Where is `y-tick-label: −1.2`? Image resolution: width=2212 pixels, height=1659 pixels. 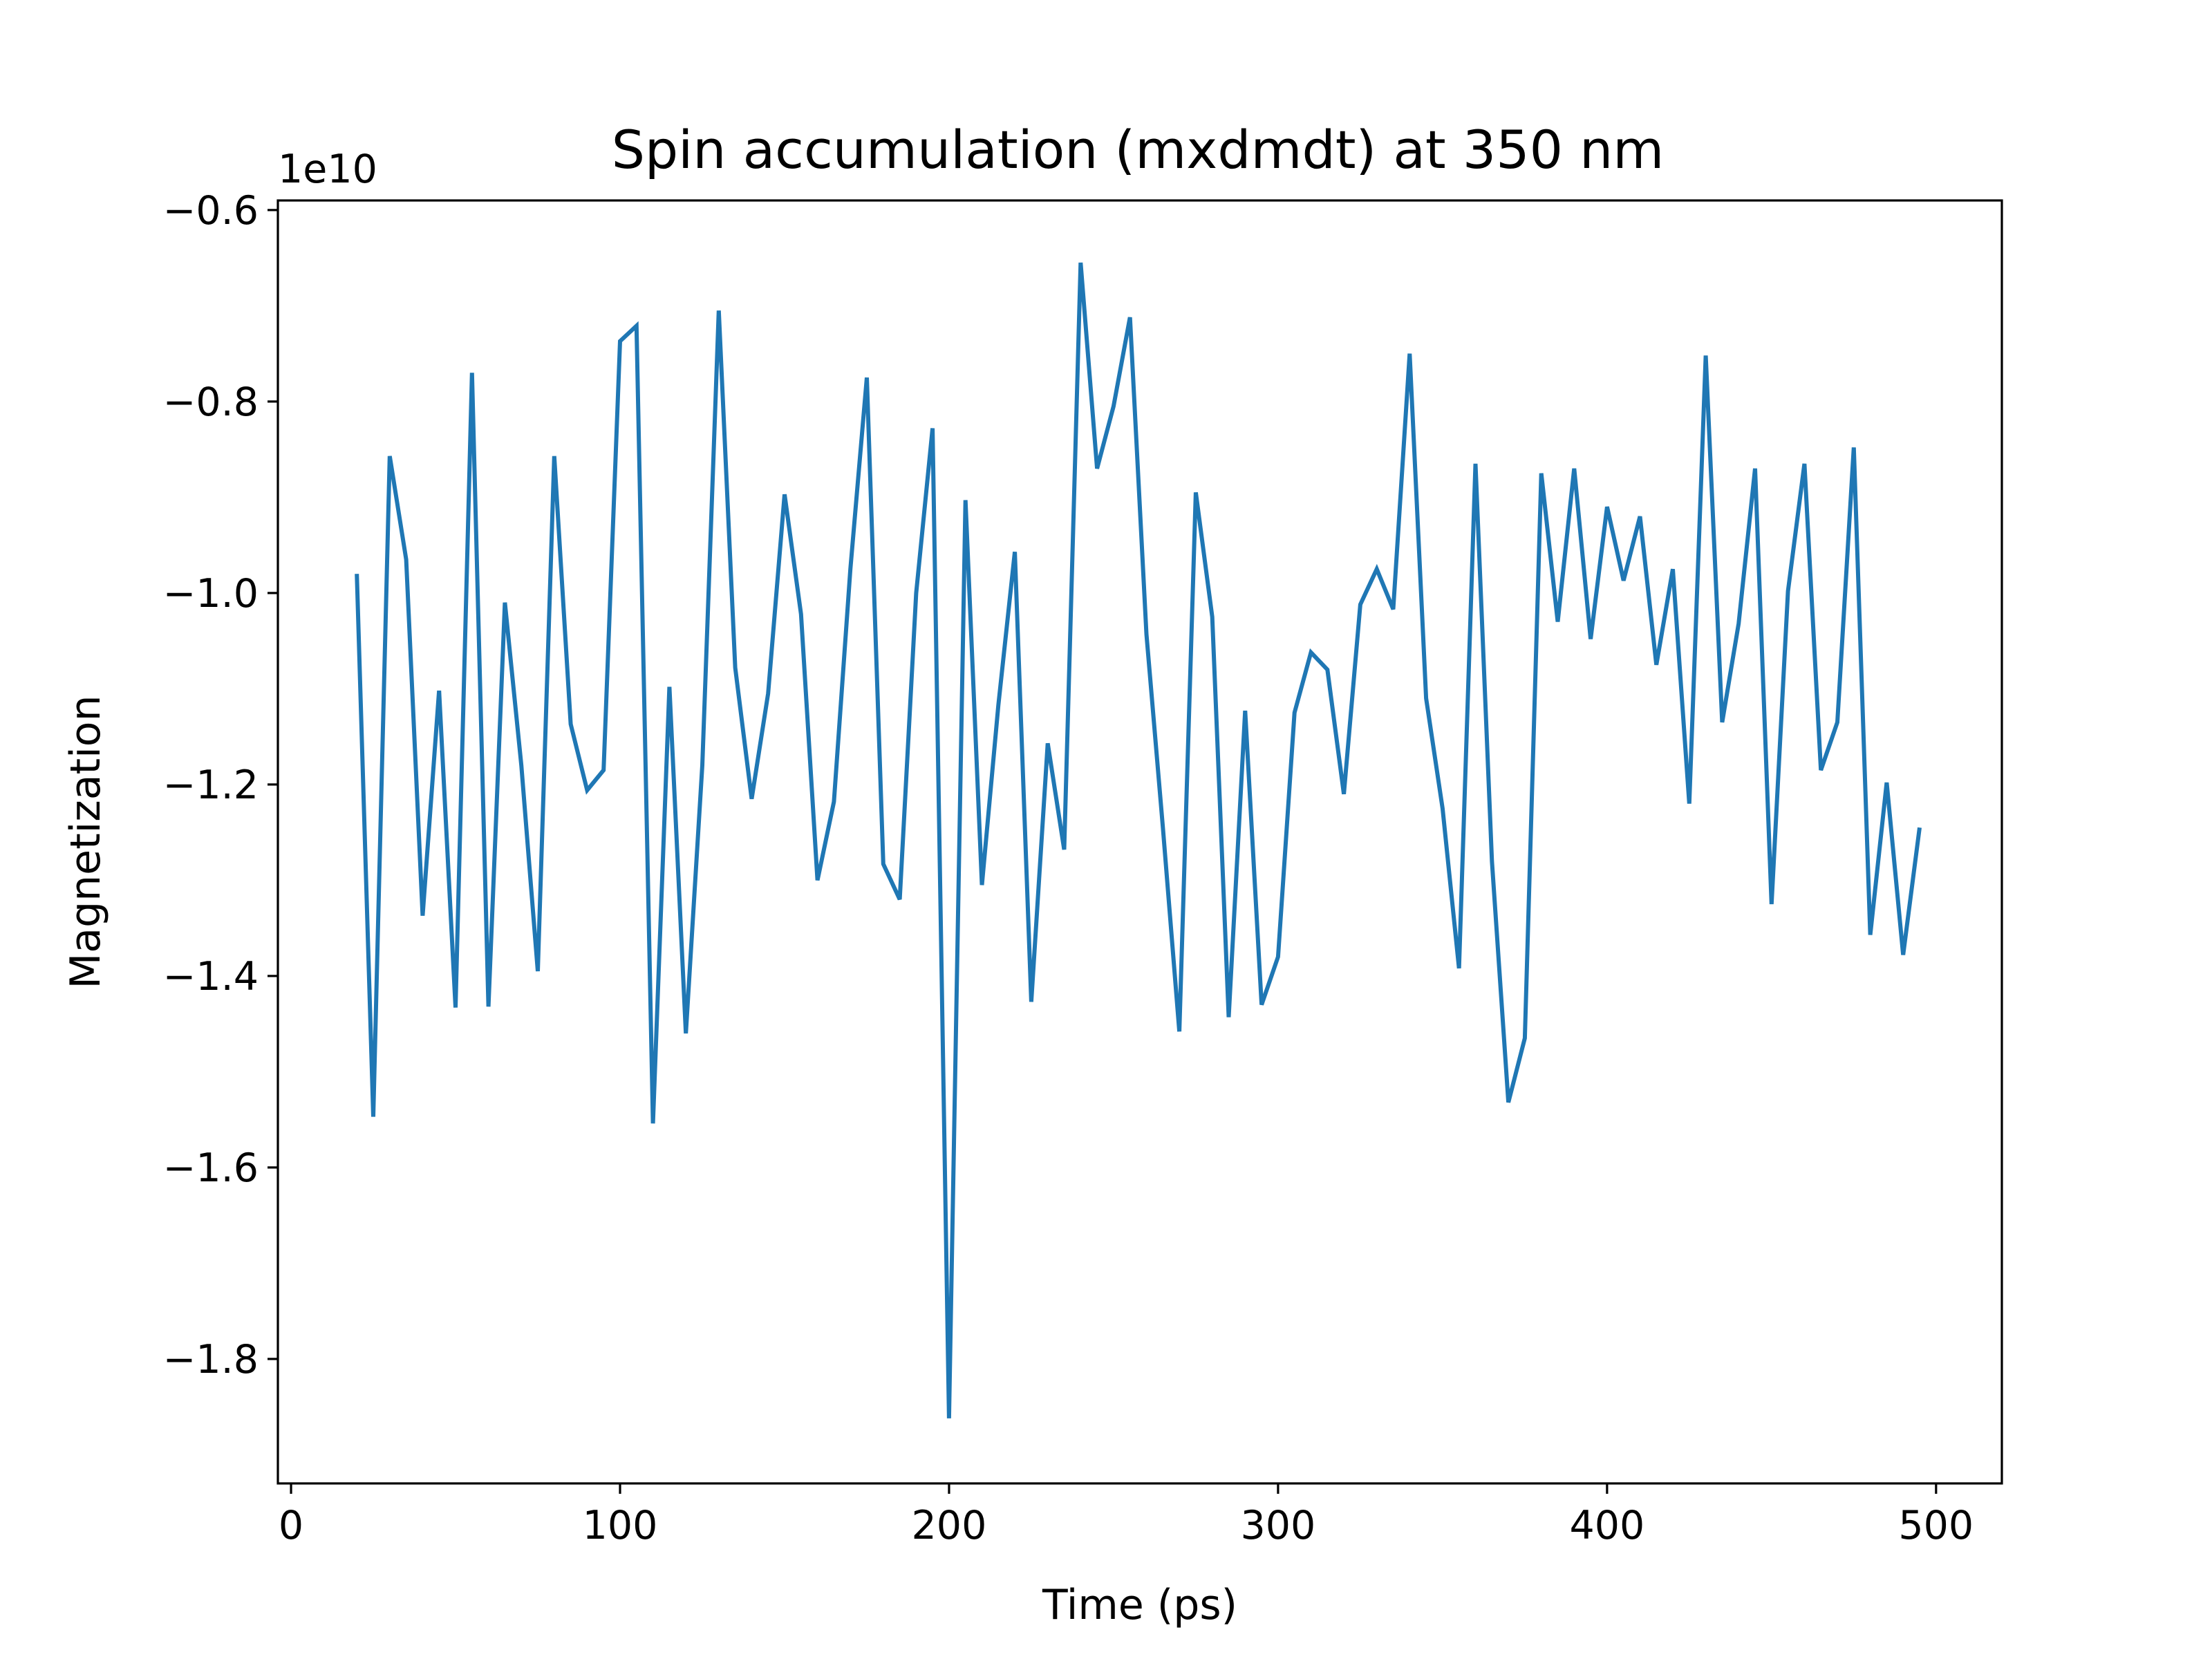
y-tick-label: −1.2 is located at coordinates (211, 785).